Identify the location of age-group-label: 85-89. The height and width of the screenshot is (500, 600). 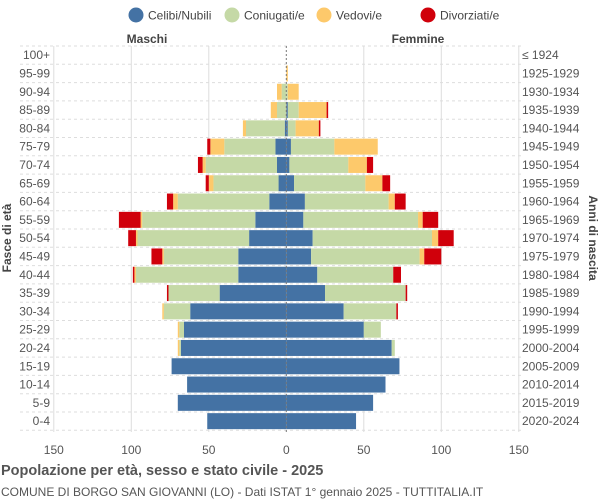
(34, 110).